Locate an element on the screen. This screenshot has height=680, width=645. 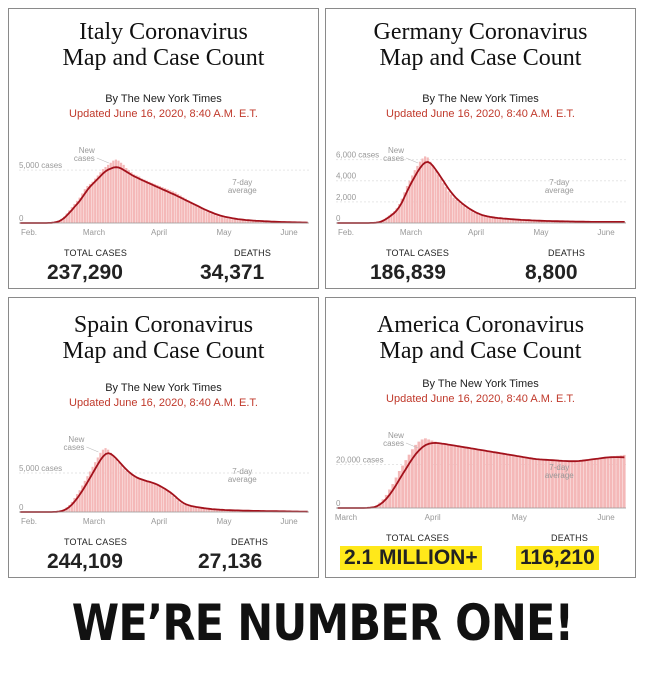
x-tick-label: June is located at coordinates (289, 232).